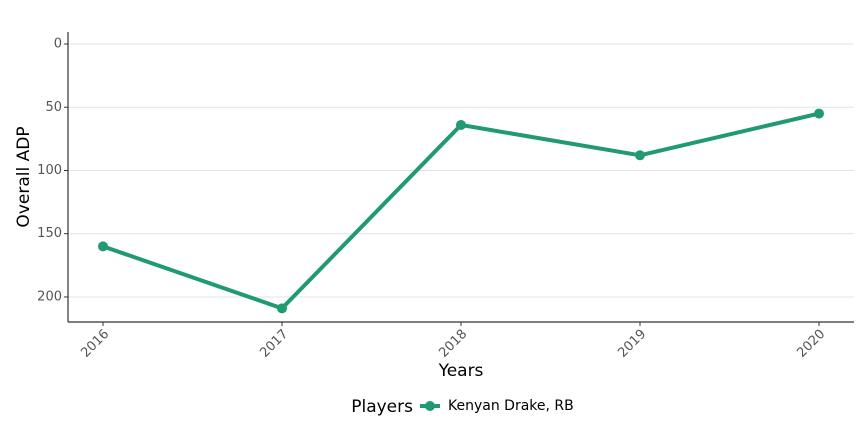 The image size is (868, 427). What do you see at coordinates (382, 407) in the screenshot?
I see `legend-title: Players` at bounding box center [382, 407].